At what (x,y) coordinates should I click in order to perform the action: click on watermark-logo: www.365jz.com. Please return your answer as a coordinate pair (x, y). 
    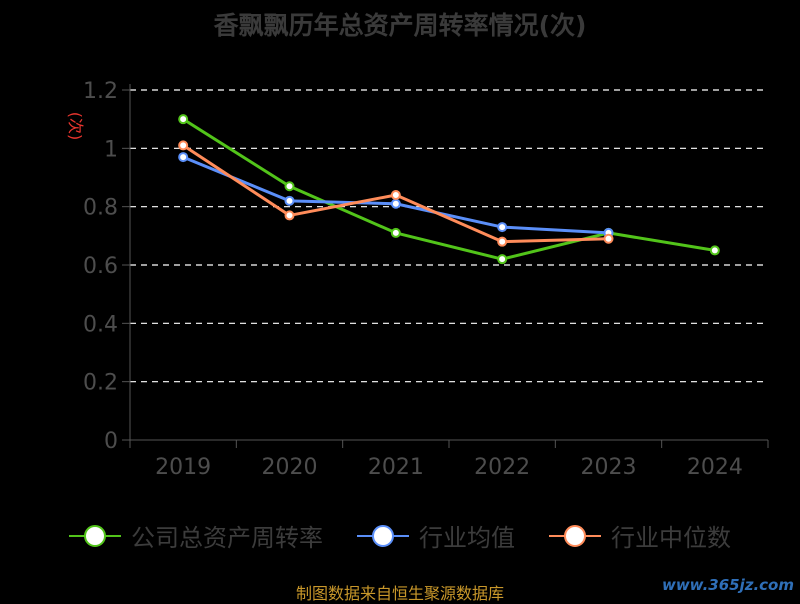
    Looking at the image, I should click on (727, 585).